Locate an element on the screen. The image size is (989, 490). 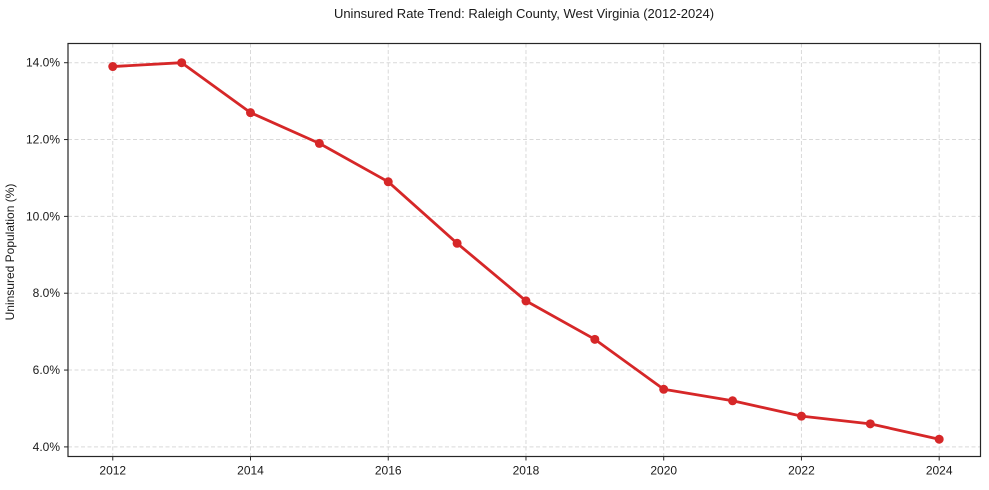
data-point-2013 is located at coordinates (182, 63).